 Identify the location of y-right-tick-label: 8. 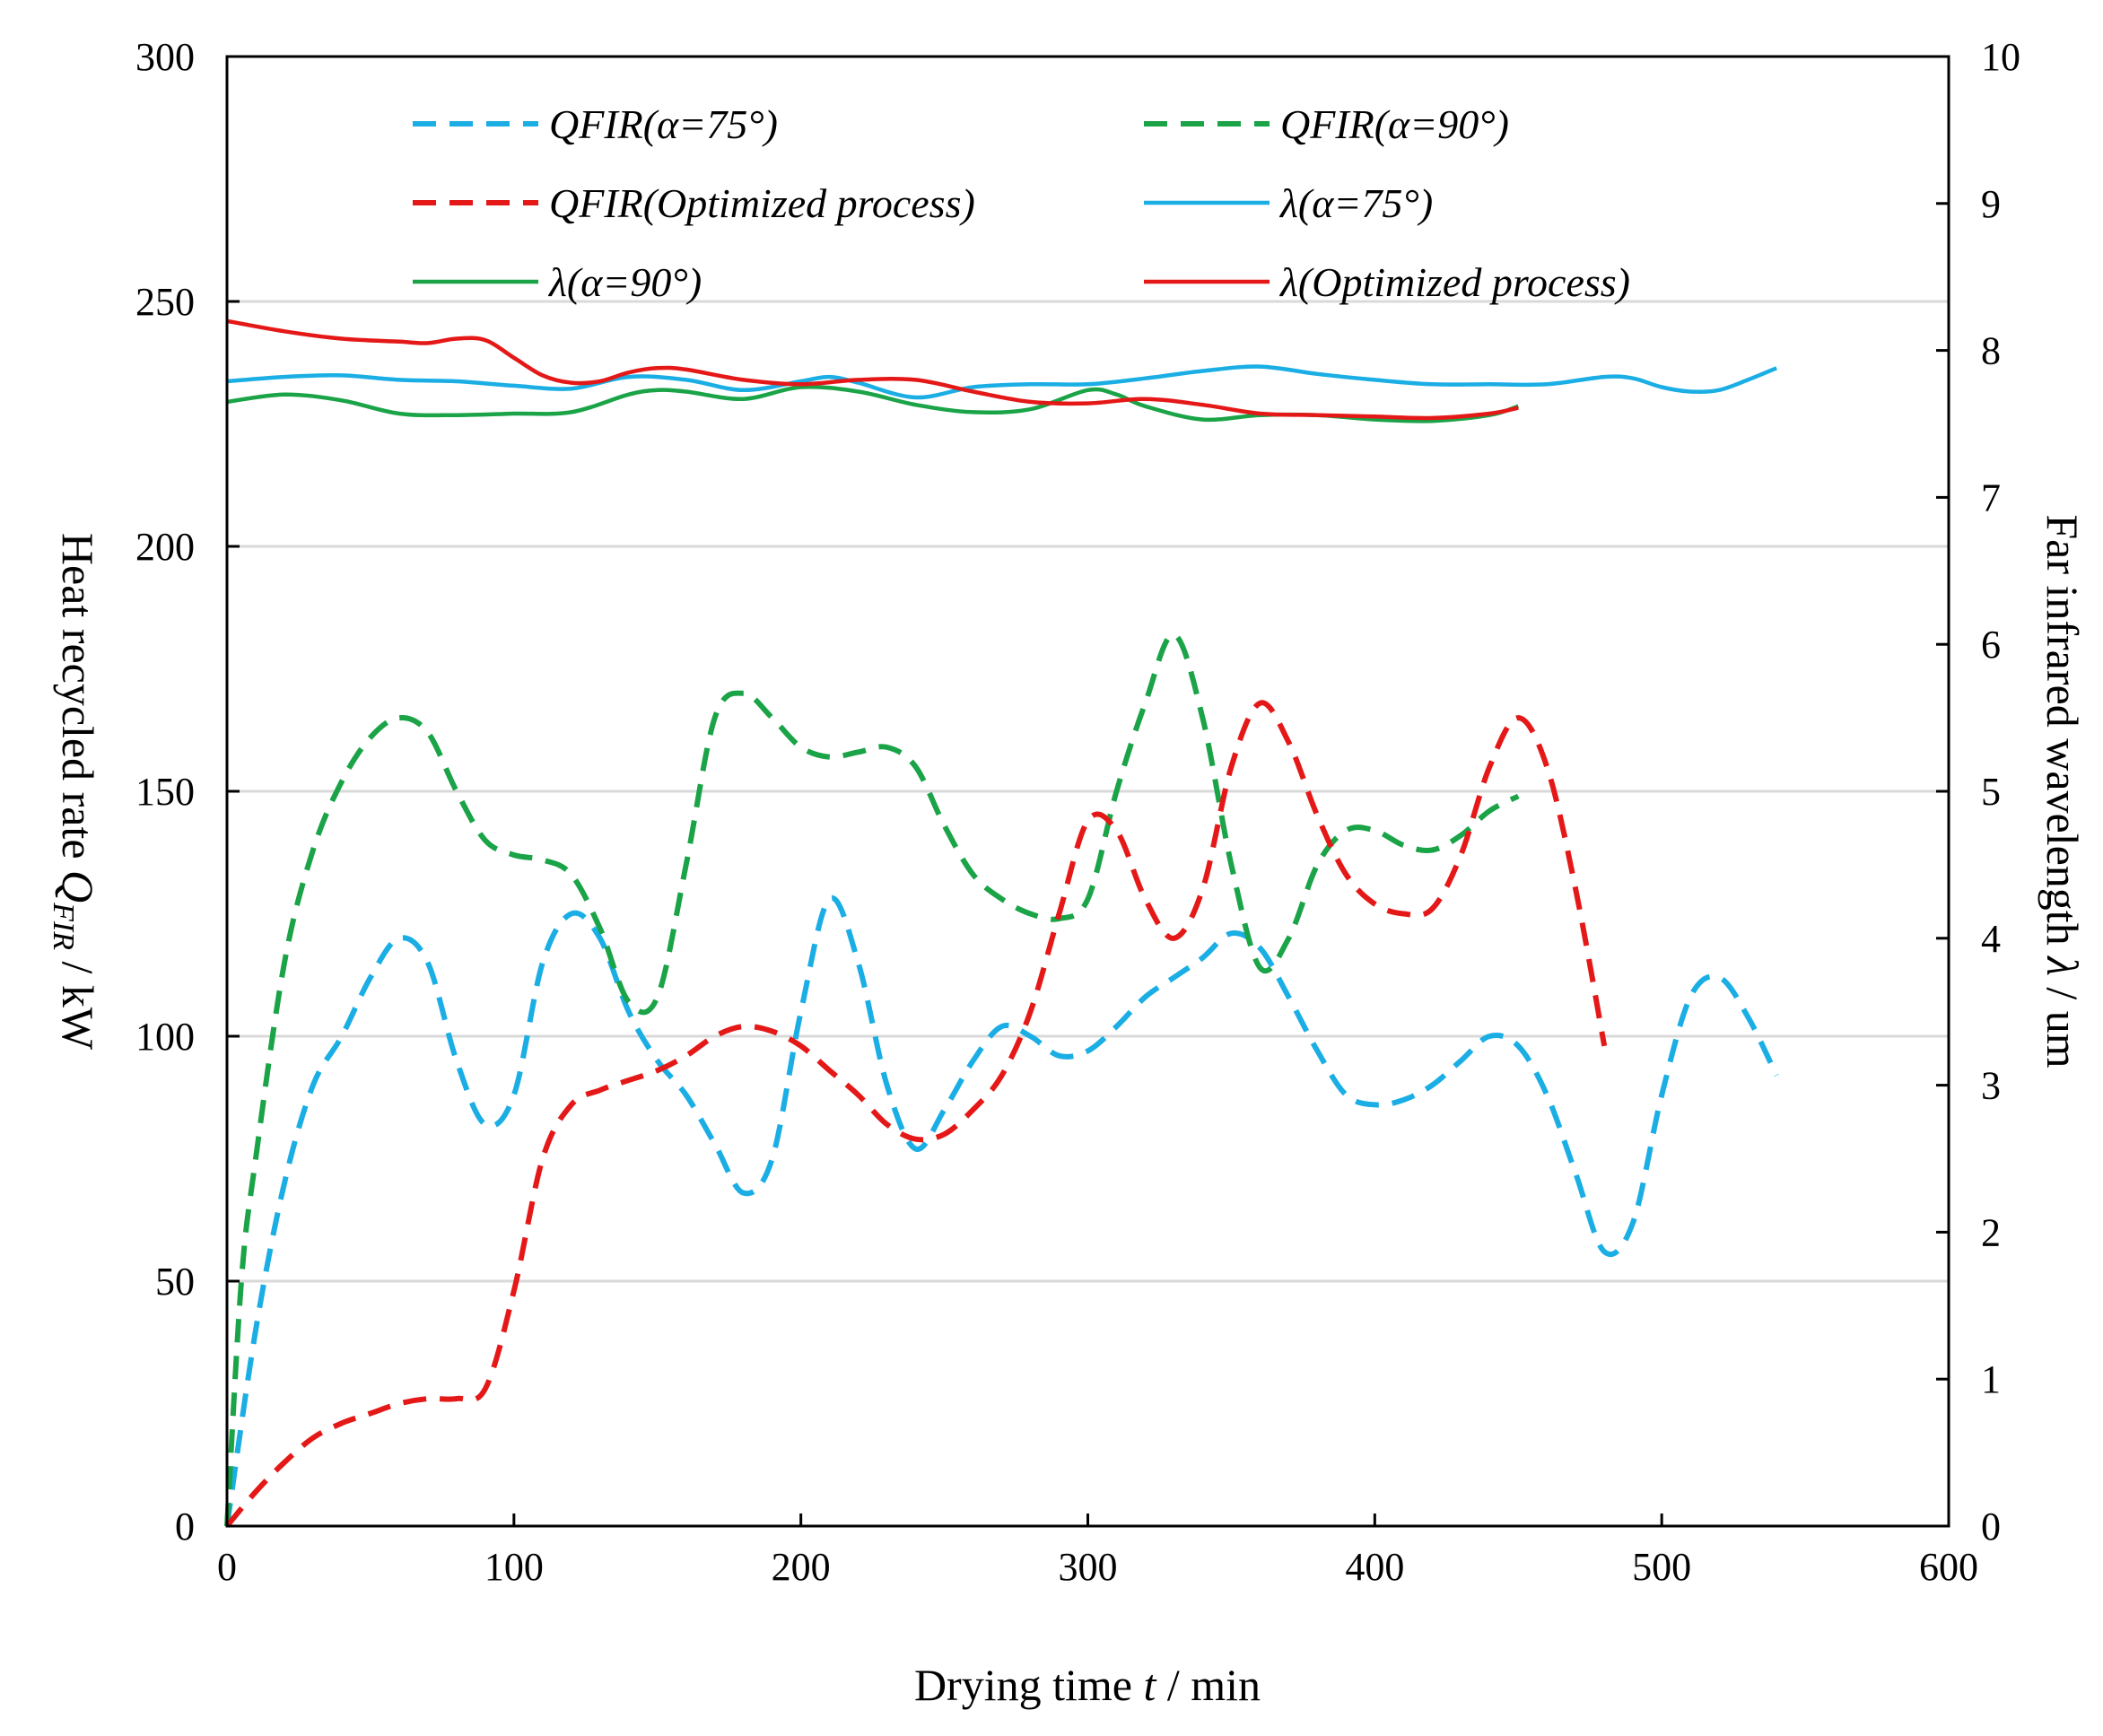
(1991, 351).